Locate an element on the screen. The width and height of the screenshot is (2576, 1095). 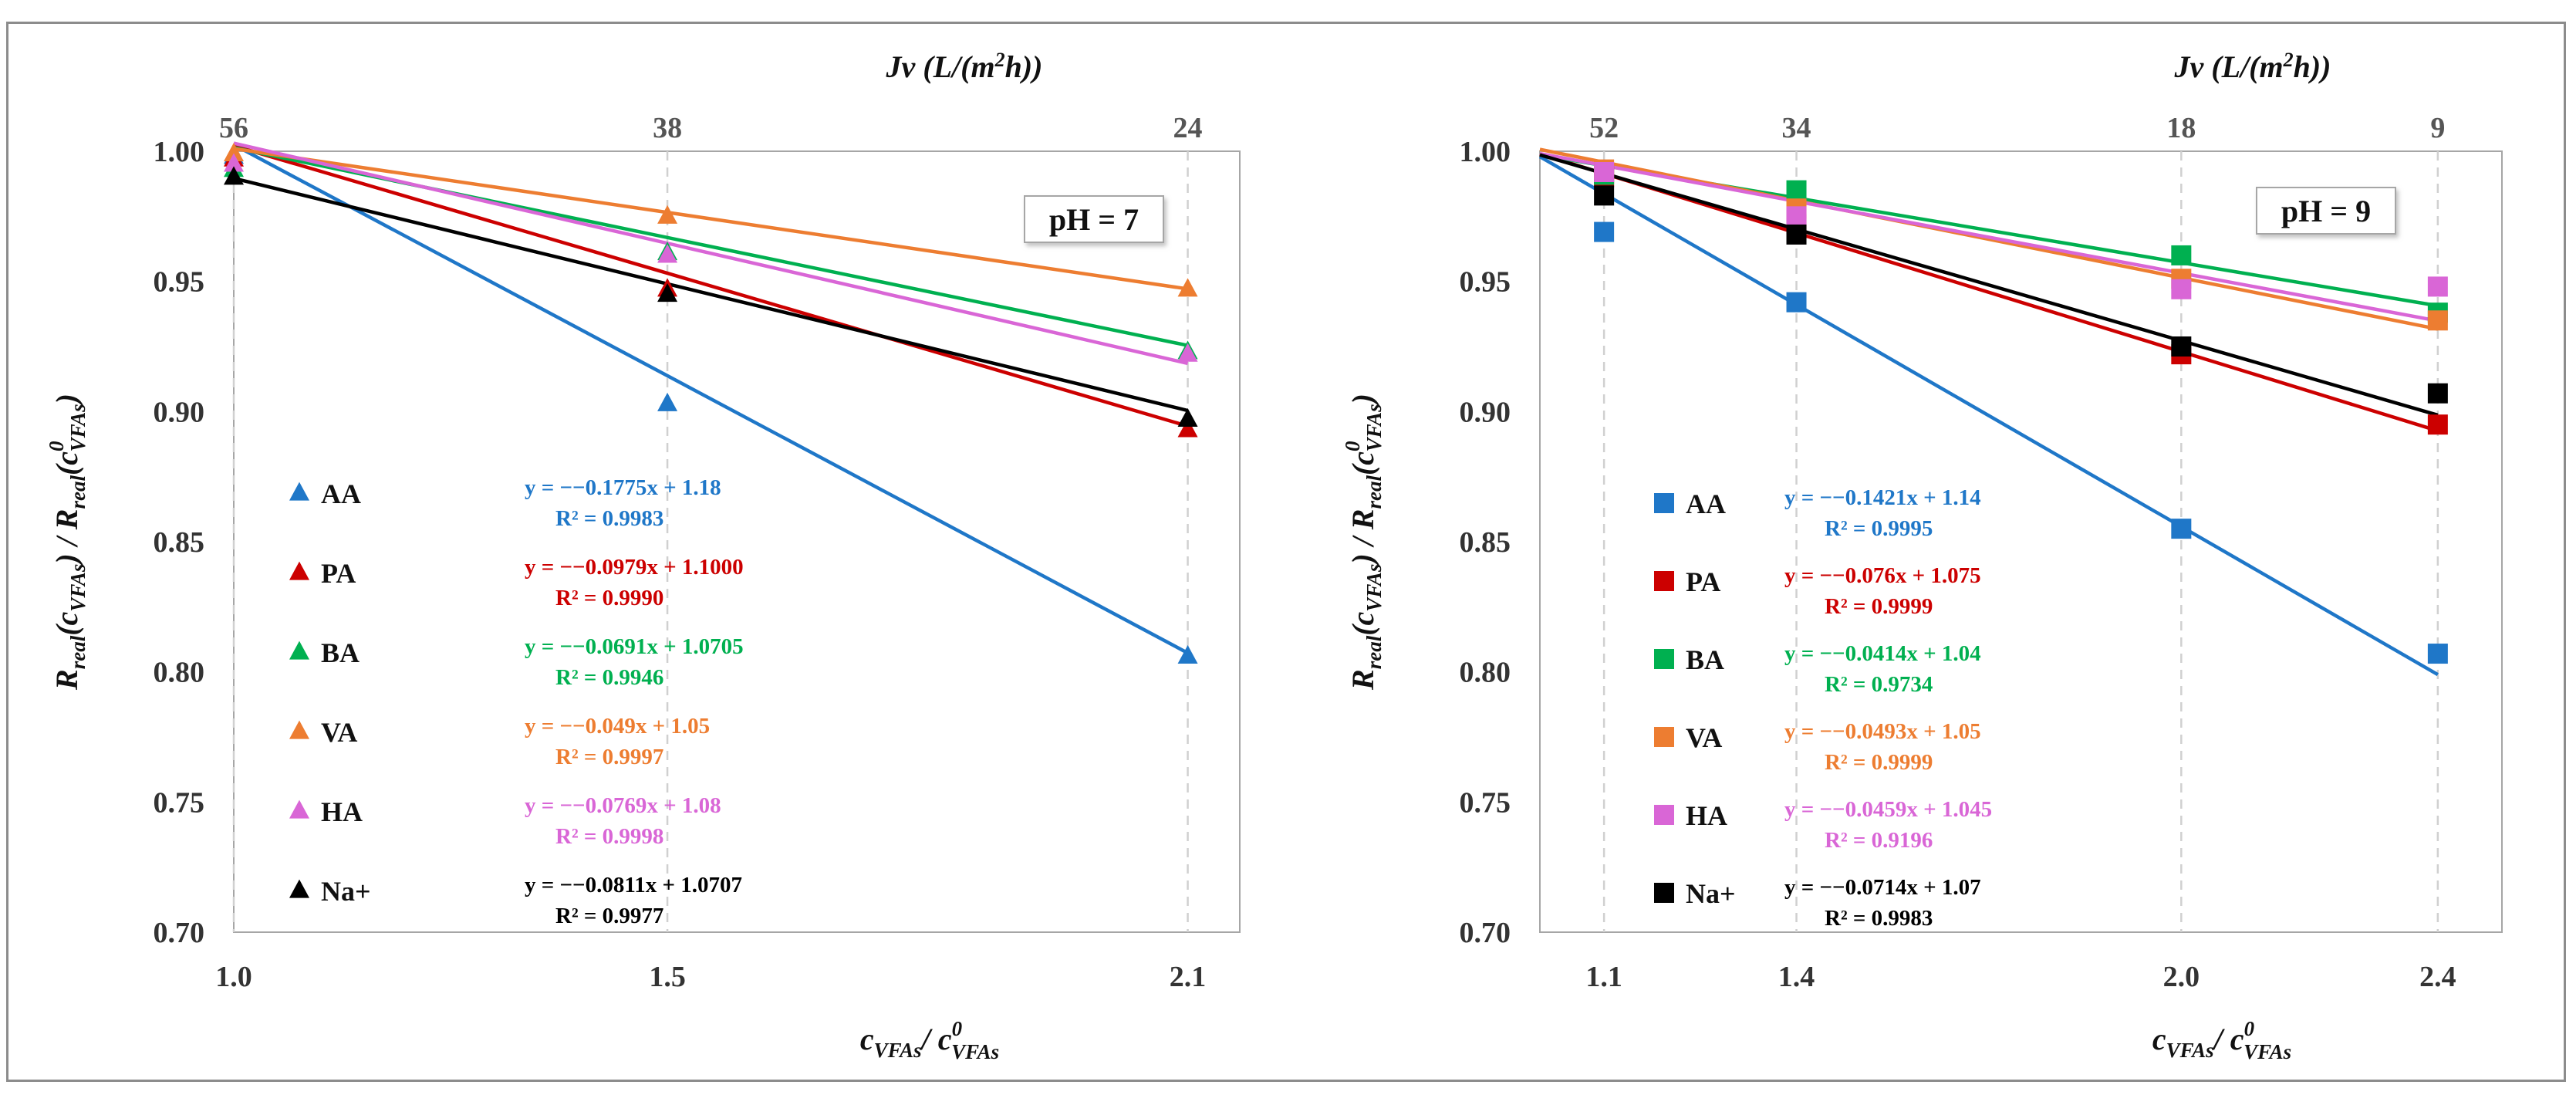
trendline-equation: y = −−0.0811x + 1.0707 is located at coordinates (634, 885).